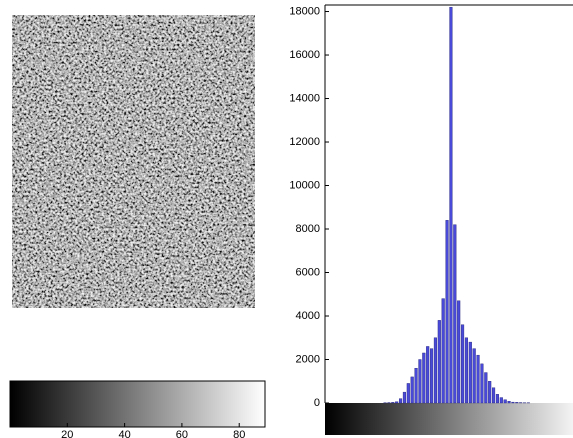  I want to click on y-tick-label: 4000, so click(308, 316).